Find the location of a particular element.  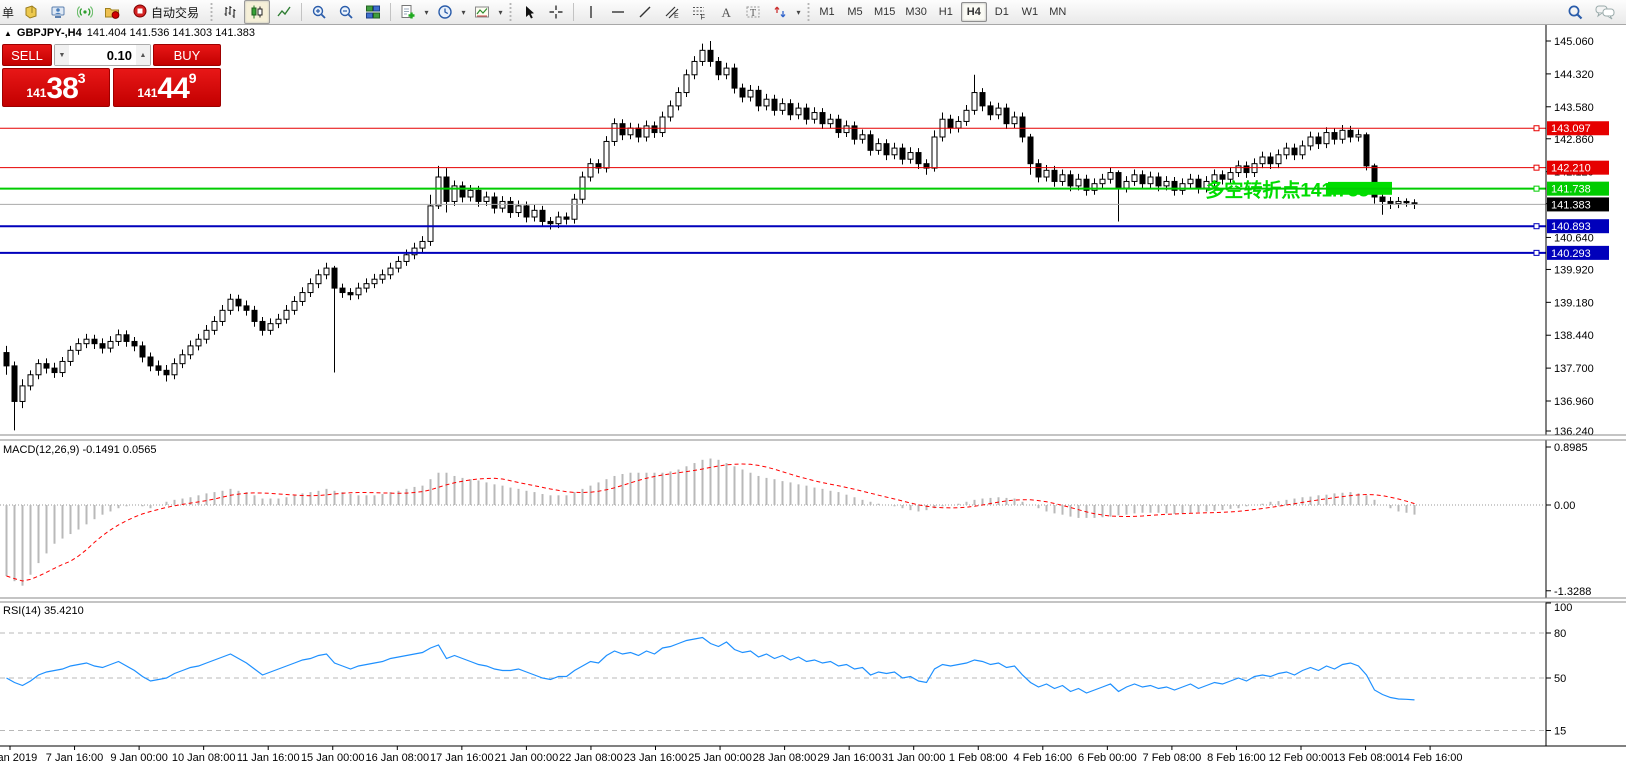

horizontal-line-icon is located at coordinates (618, 12).